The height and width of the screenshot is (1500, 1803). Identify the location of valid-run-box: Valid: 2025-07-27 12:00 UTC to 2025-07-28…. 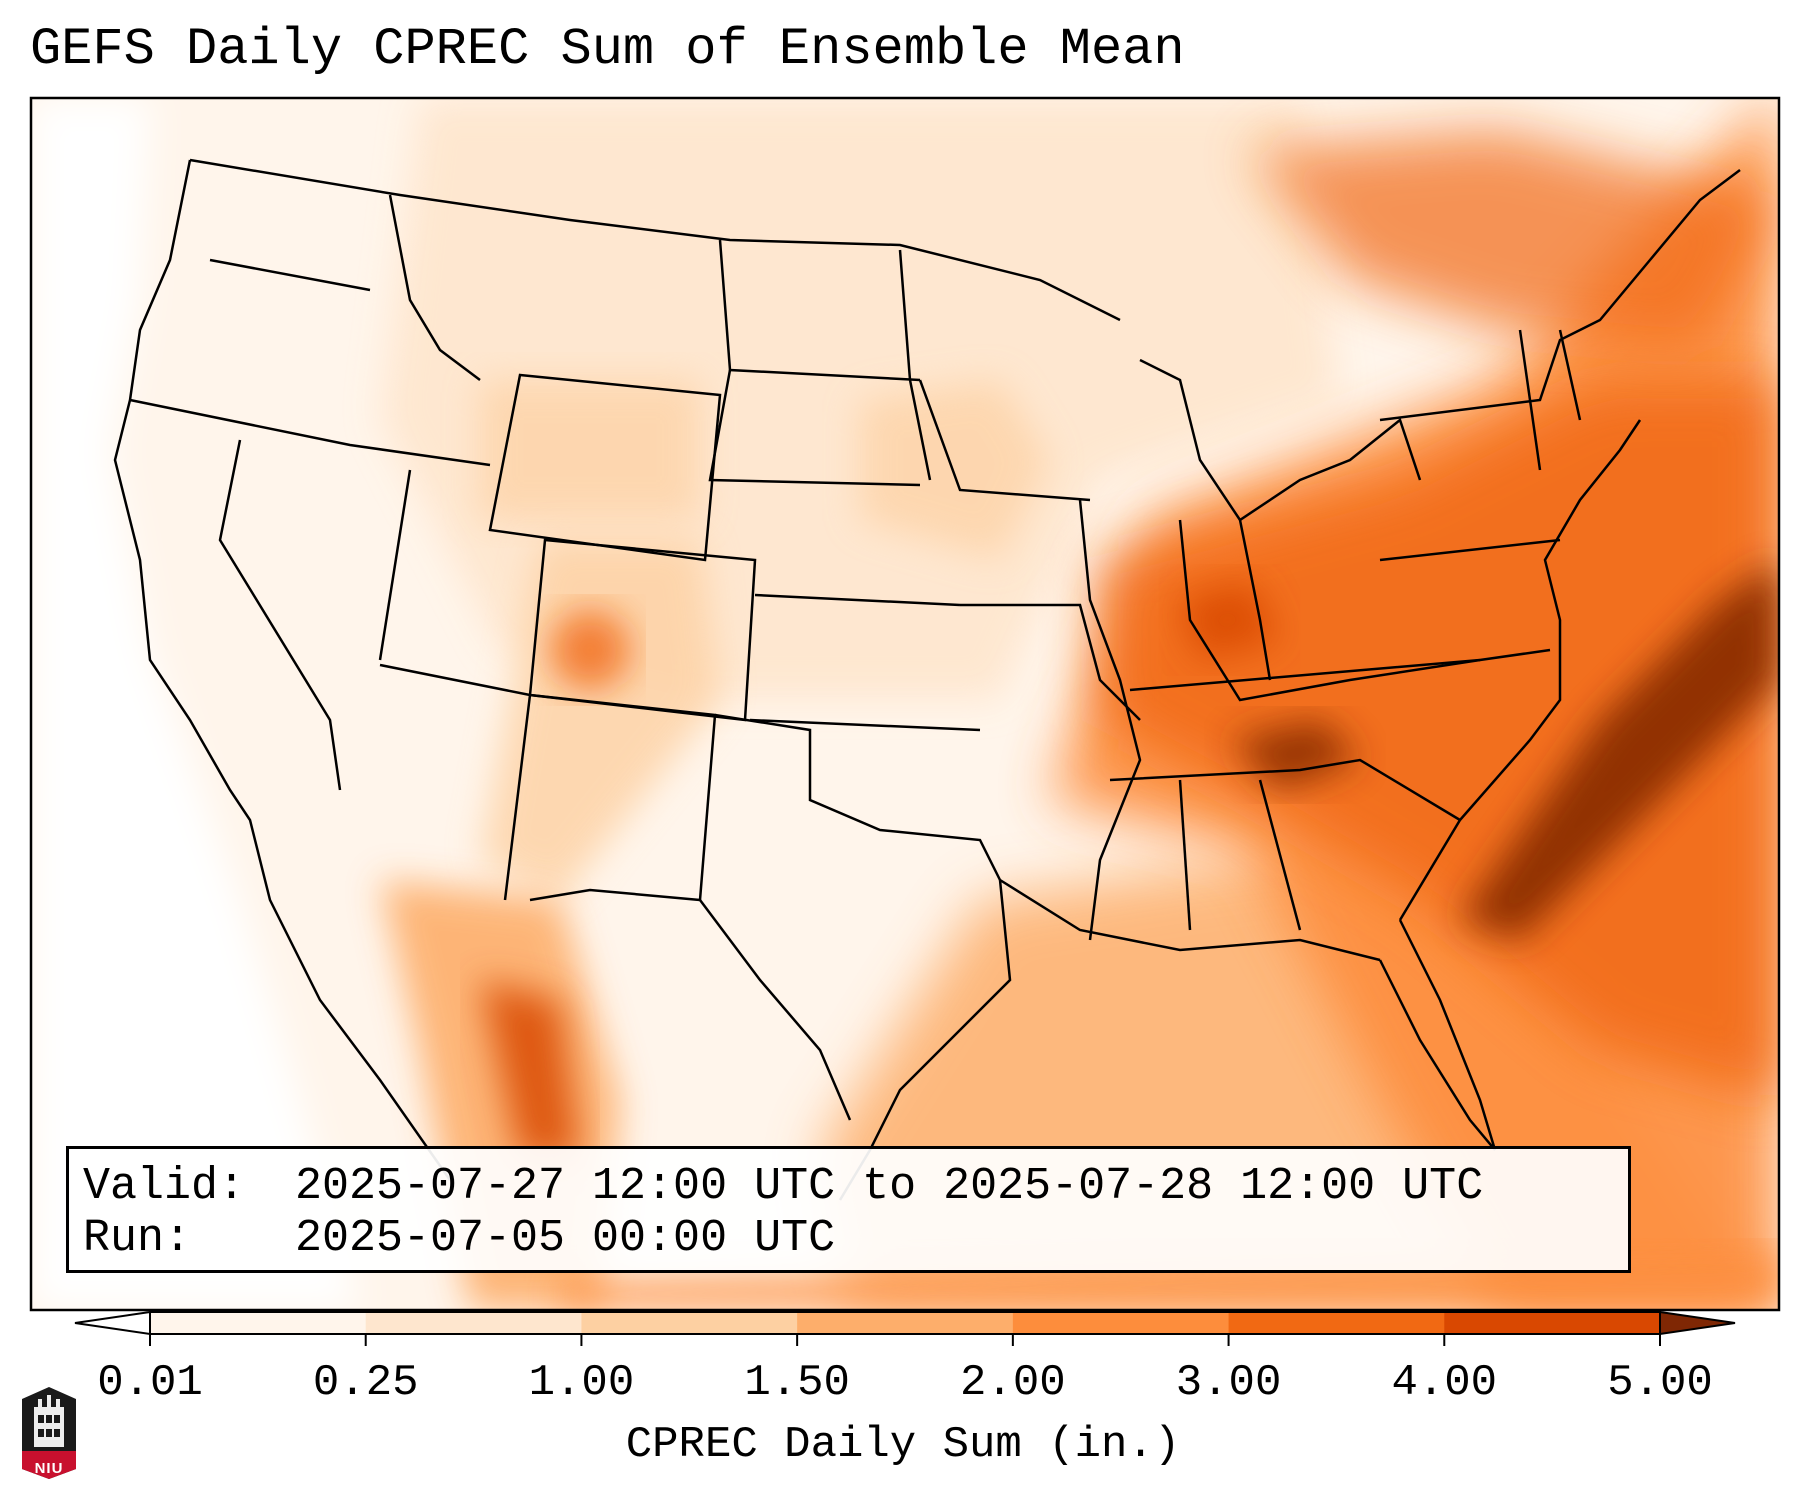
(848, 1209).